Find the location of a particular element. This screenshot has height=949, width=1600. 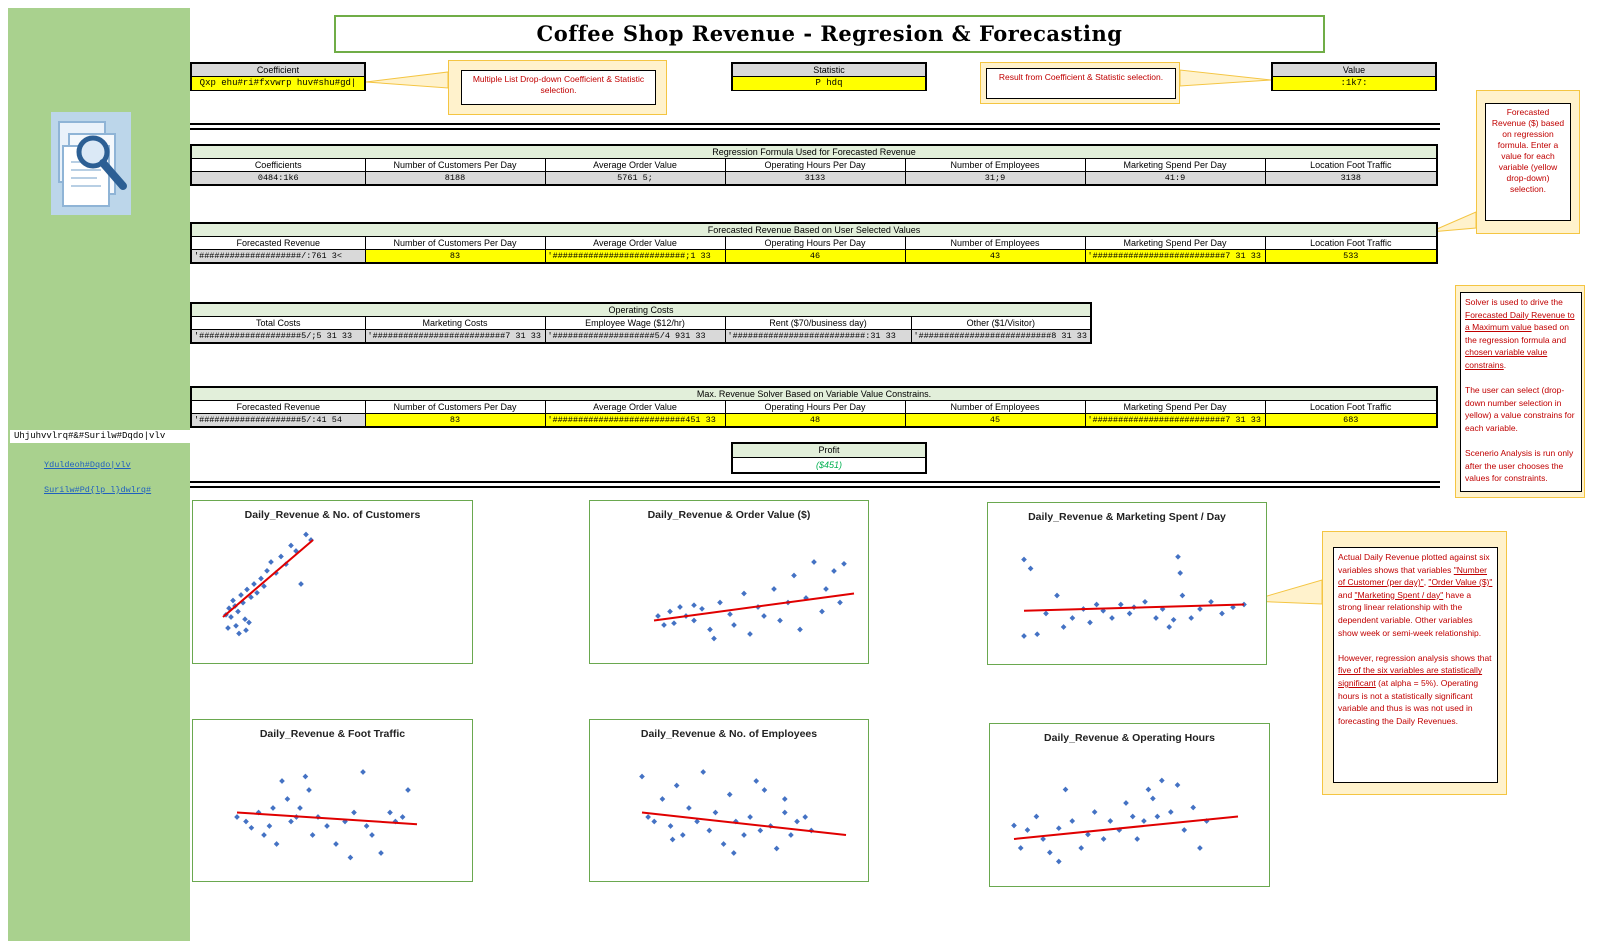

operating-hours-dropdown: 46 is located at coordinates (814, 256).